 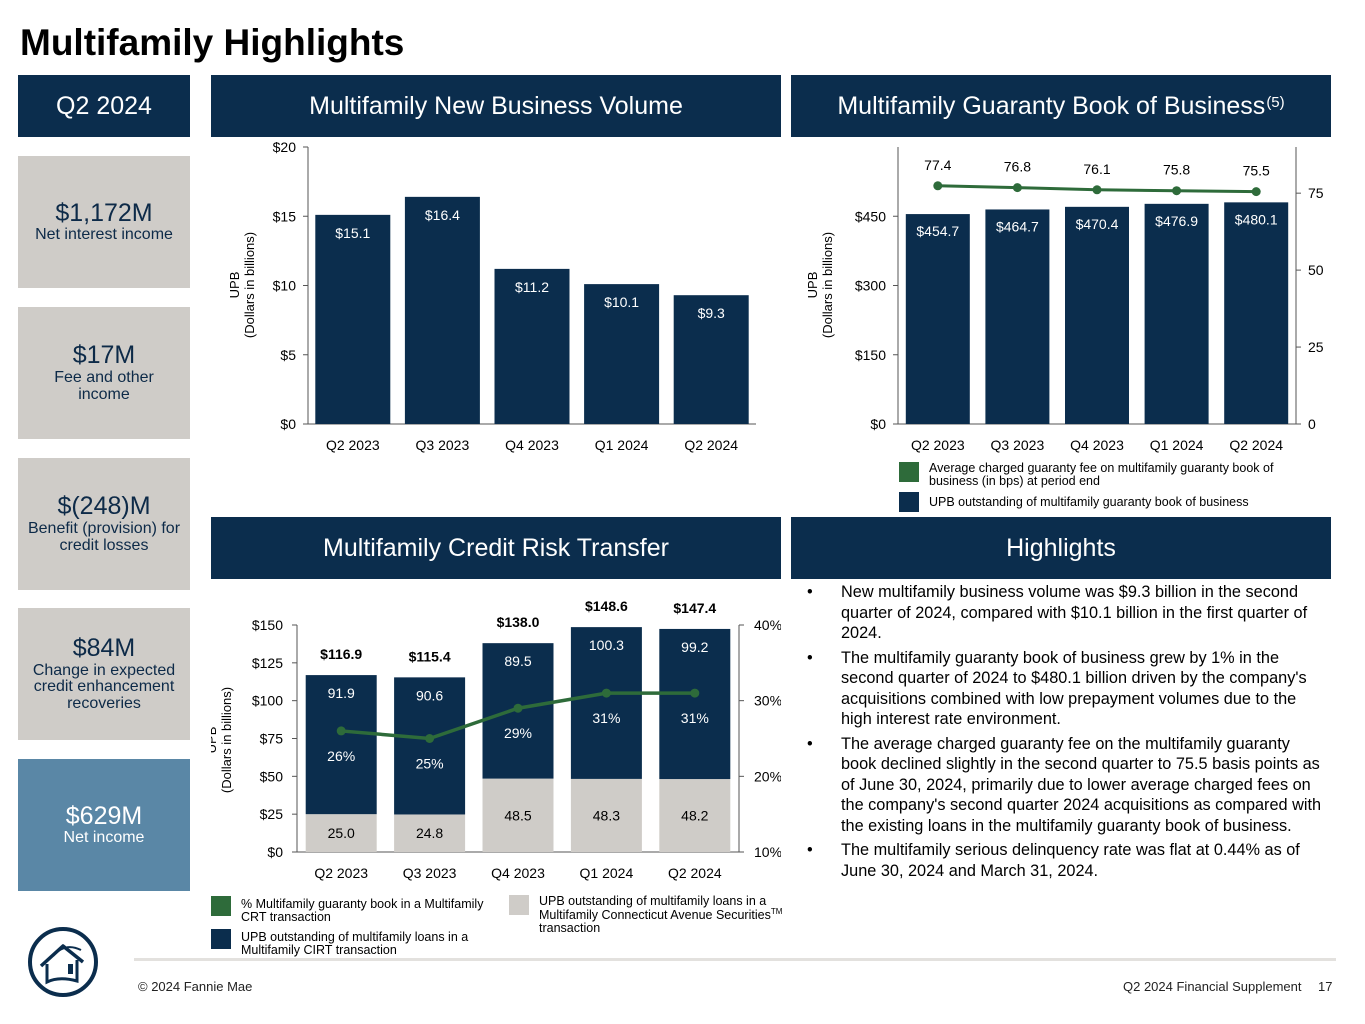 I want to click on bar-total-label: $148.6, so click(x=606, y=606).